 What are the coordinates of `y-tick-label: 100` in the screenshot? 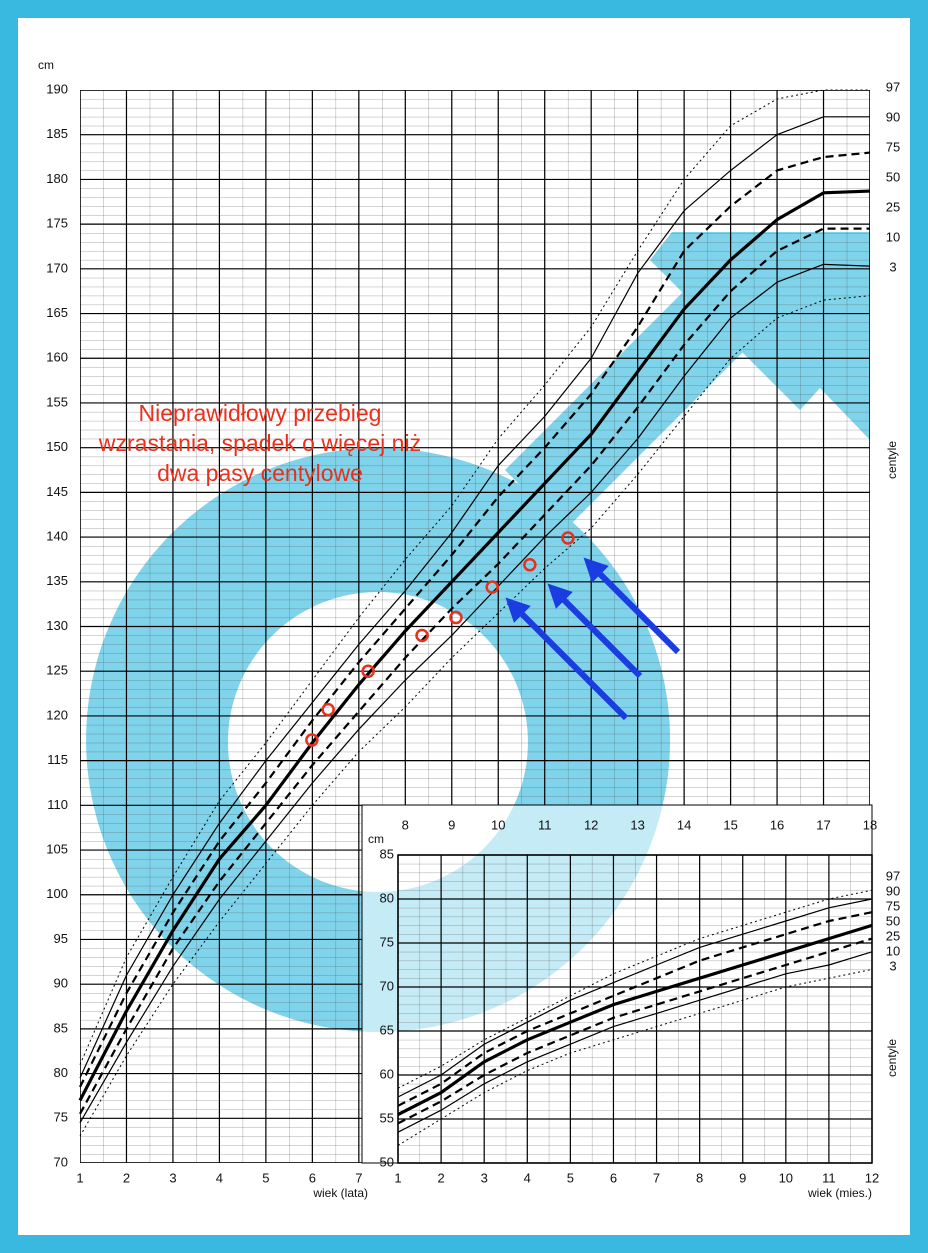 It's located at (57, 893).